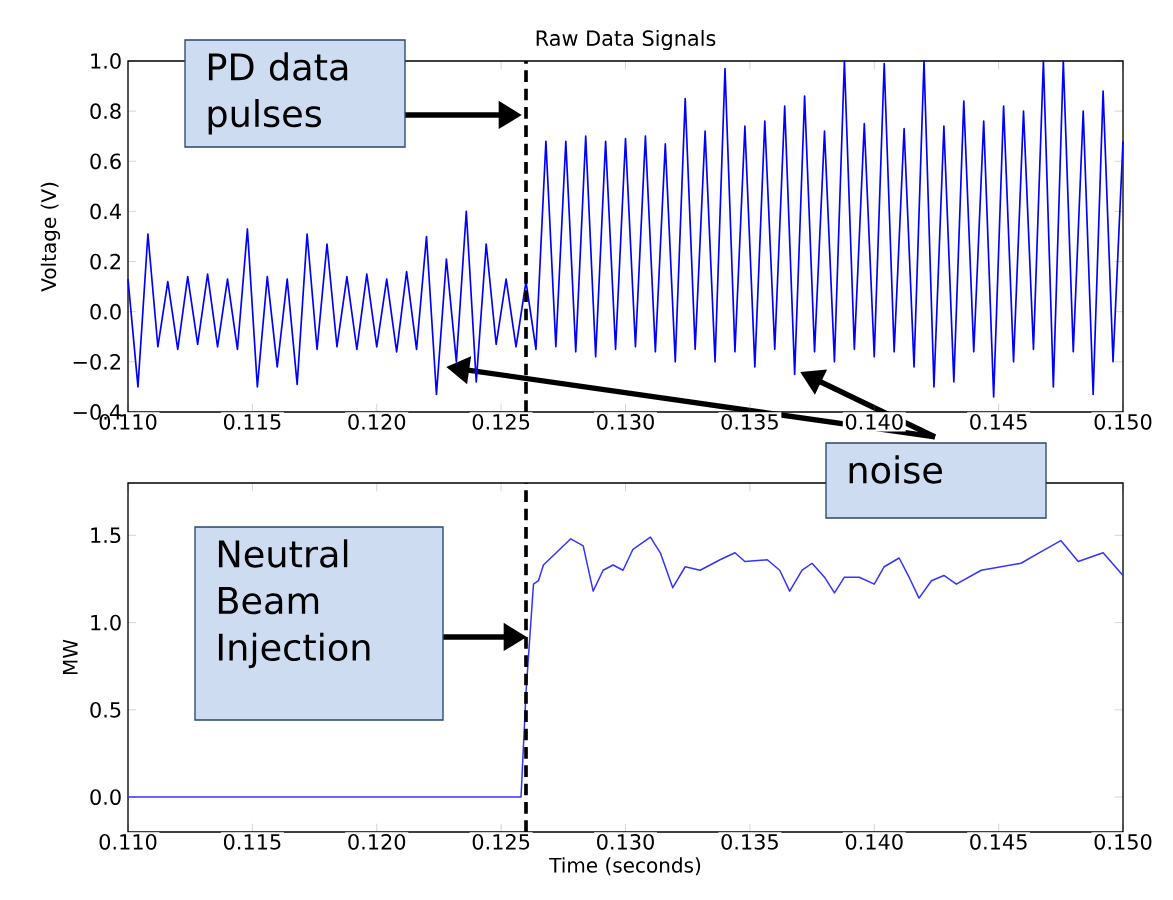 Image resolution: width=1173 pixels, height=900 pixels. Describe the element at coordinates (105, 261) in the screenshot. I see `y-tick-label: 0.2` at that location.